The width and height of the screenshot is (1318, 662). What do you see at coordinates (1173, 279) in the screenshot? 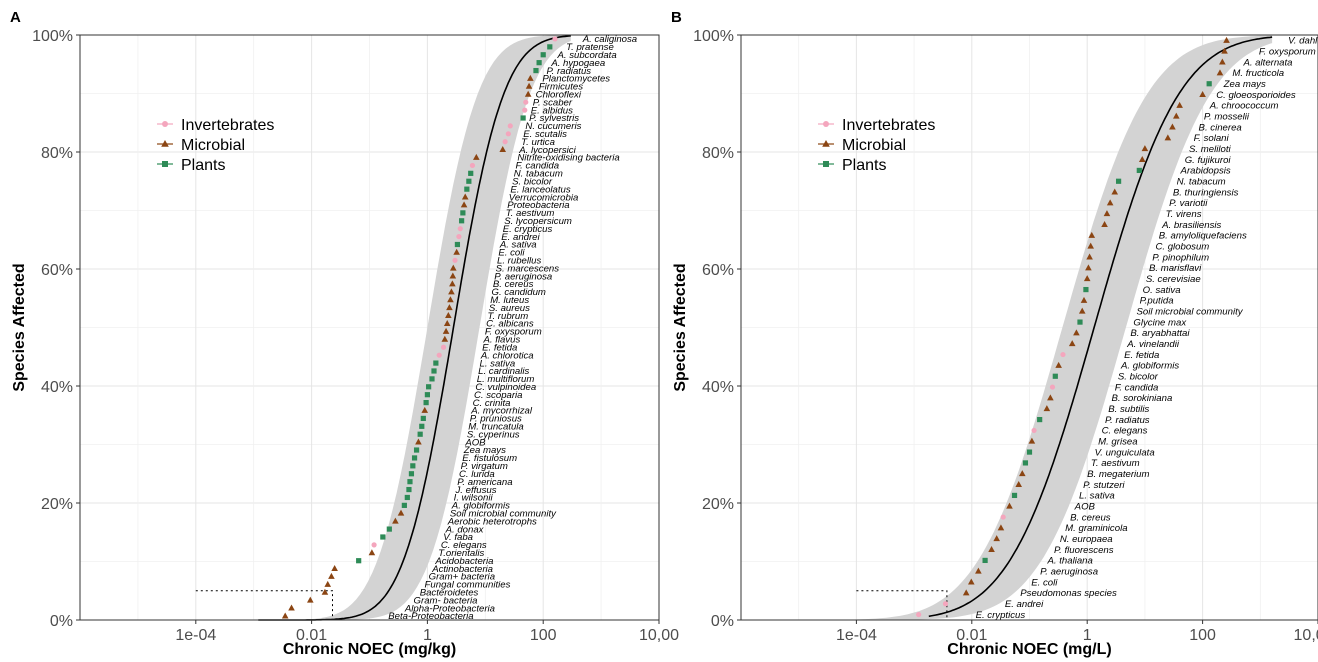
I see `species-label: S. cerevisiae` at bounding box center [1173, 279].